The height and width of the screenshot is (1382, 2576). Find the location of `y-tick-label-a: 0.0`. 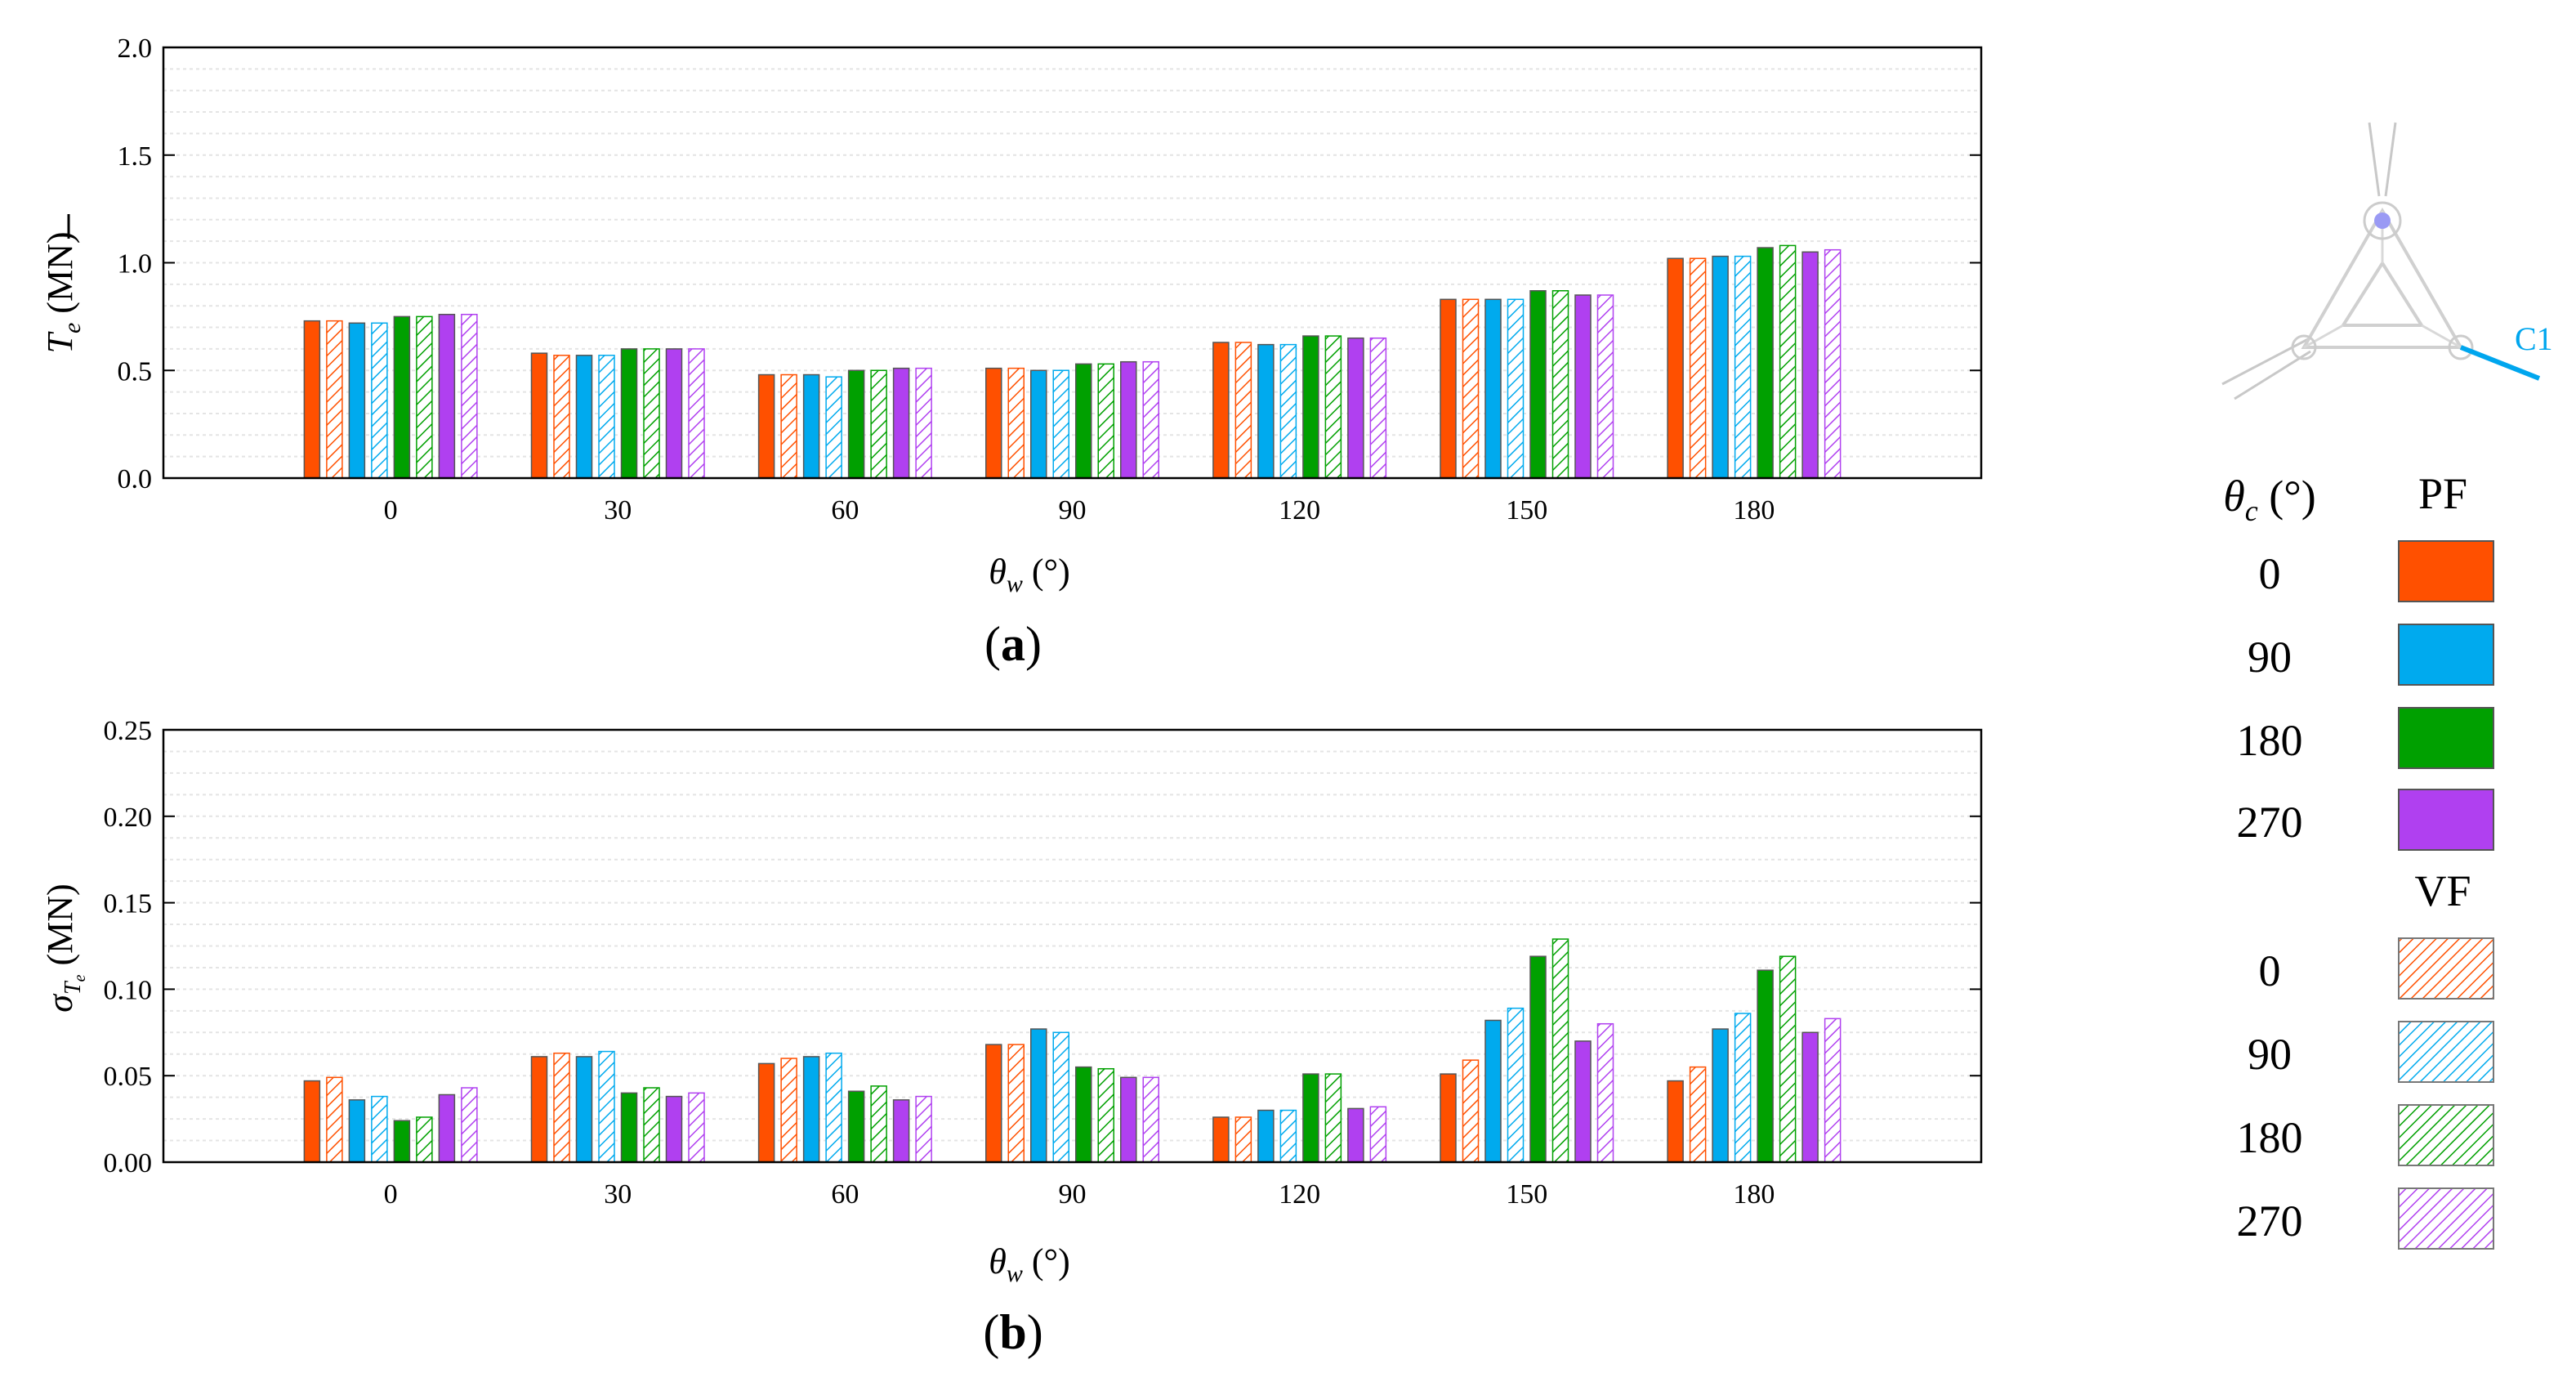

y-tick-label-a: 0.0 is located at coordinates (136, 479).